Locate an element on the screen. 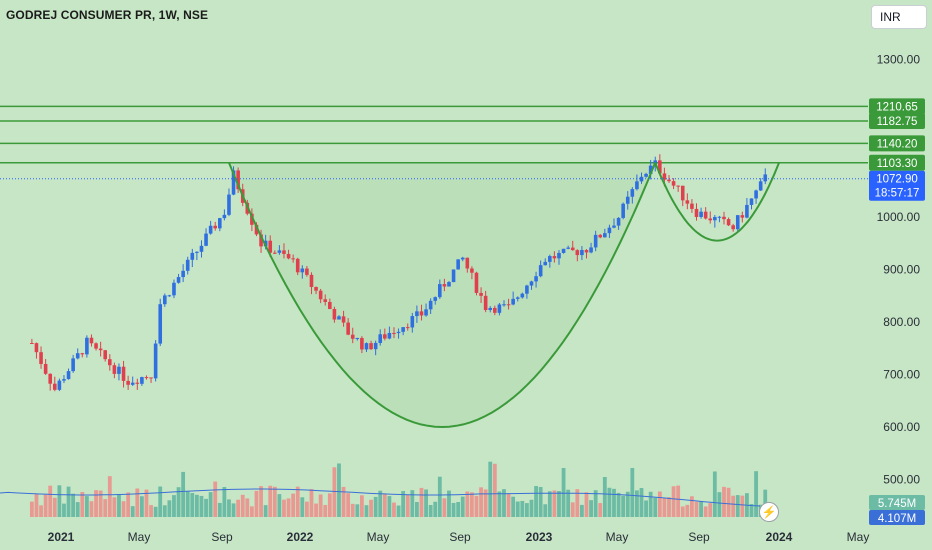 The image size is (932, 550). flash-icon: ⚡ is located at coordinates (769, 512).